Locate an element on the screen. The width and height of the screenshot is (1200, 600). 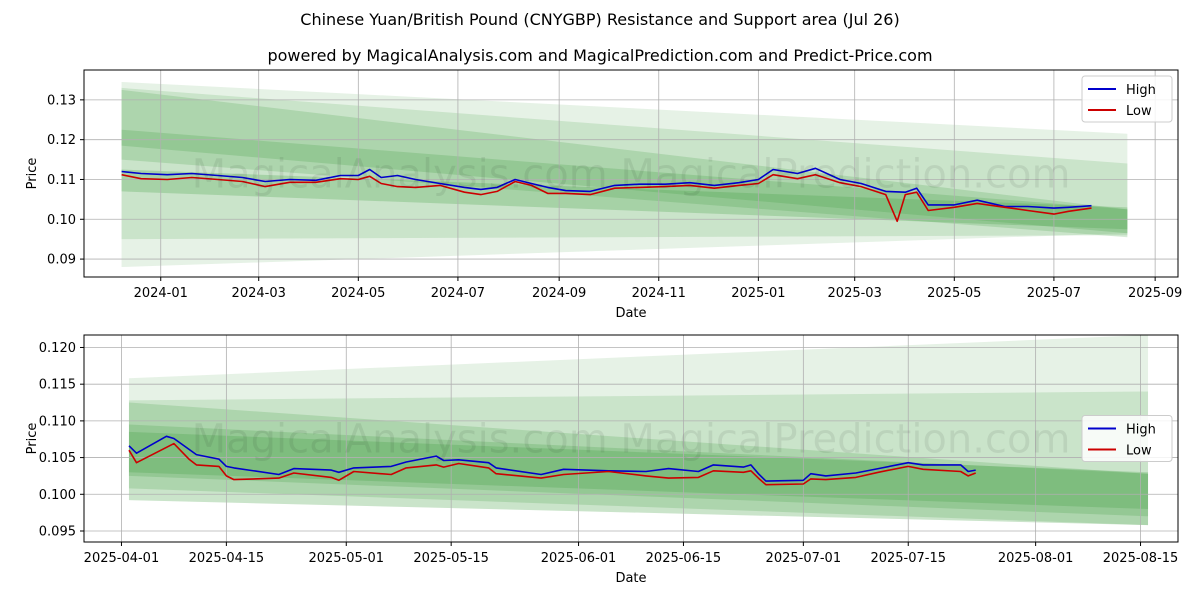
y-tick-label: 0.09 is located at coordinates (61, 260).